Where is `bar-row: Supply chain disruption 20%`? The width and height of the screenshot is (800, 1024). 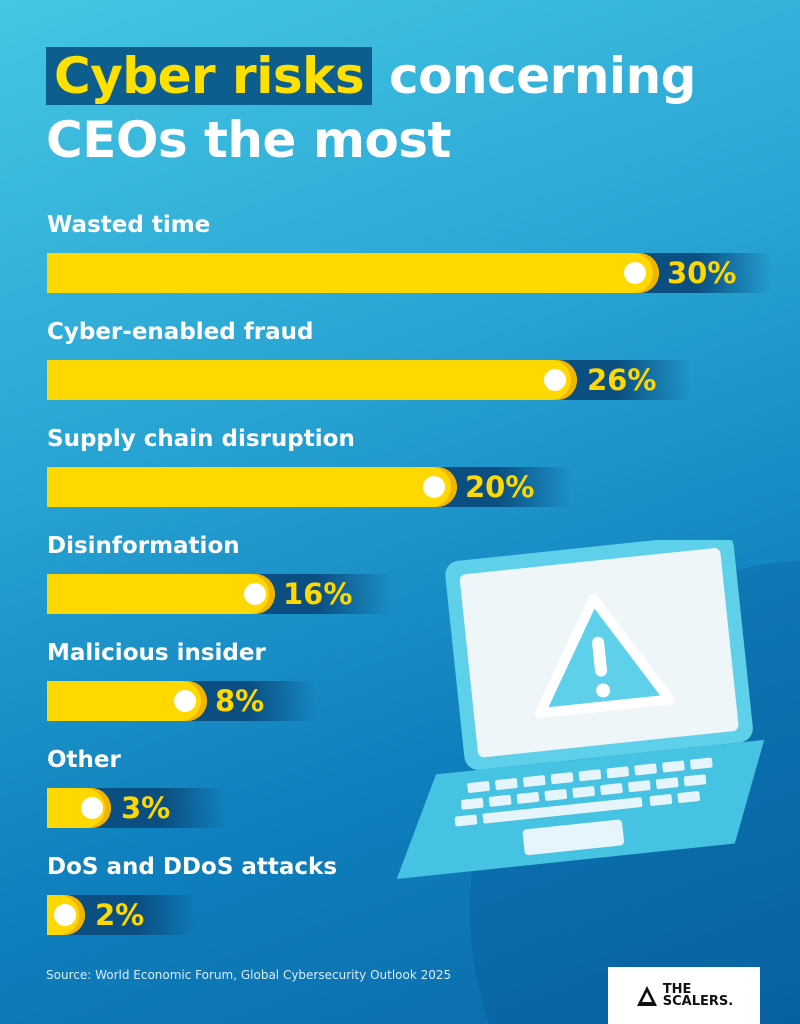
bar-row: Supply chain disruption 20% is located at coordinates (409, 466).